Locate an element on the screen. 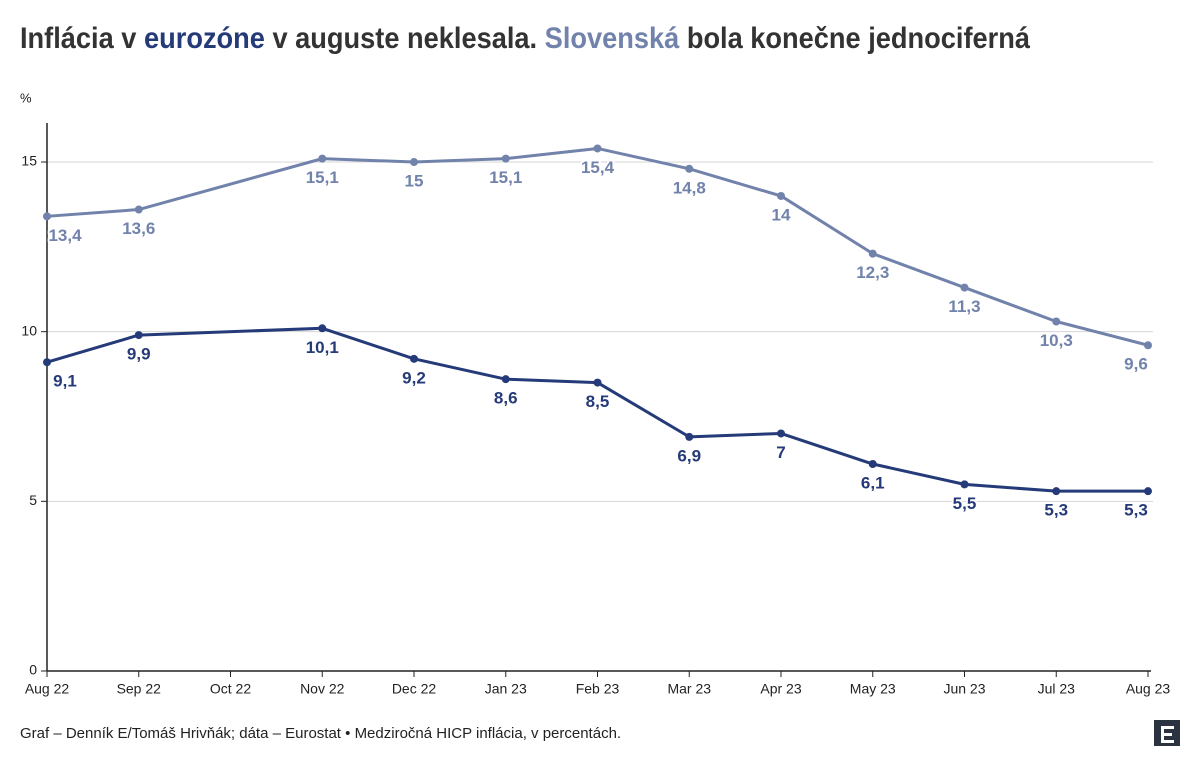 The image size is (1200, 769). data-label: 13,6 is located at coordinates (138, 228).